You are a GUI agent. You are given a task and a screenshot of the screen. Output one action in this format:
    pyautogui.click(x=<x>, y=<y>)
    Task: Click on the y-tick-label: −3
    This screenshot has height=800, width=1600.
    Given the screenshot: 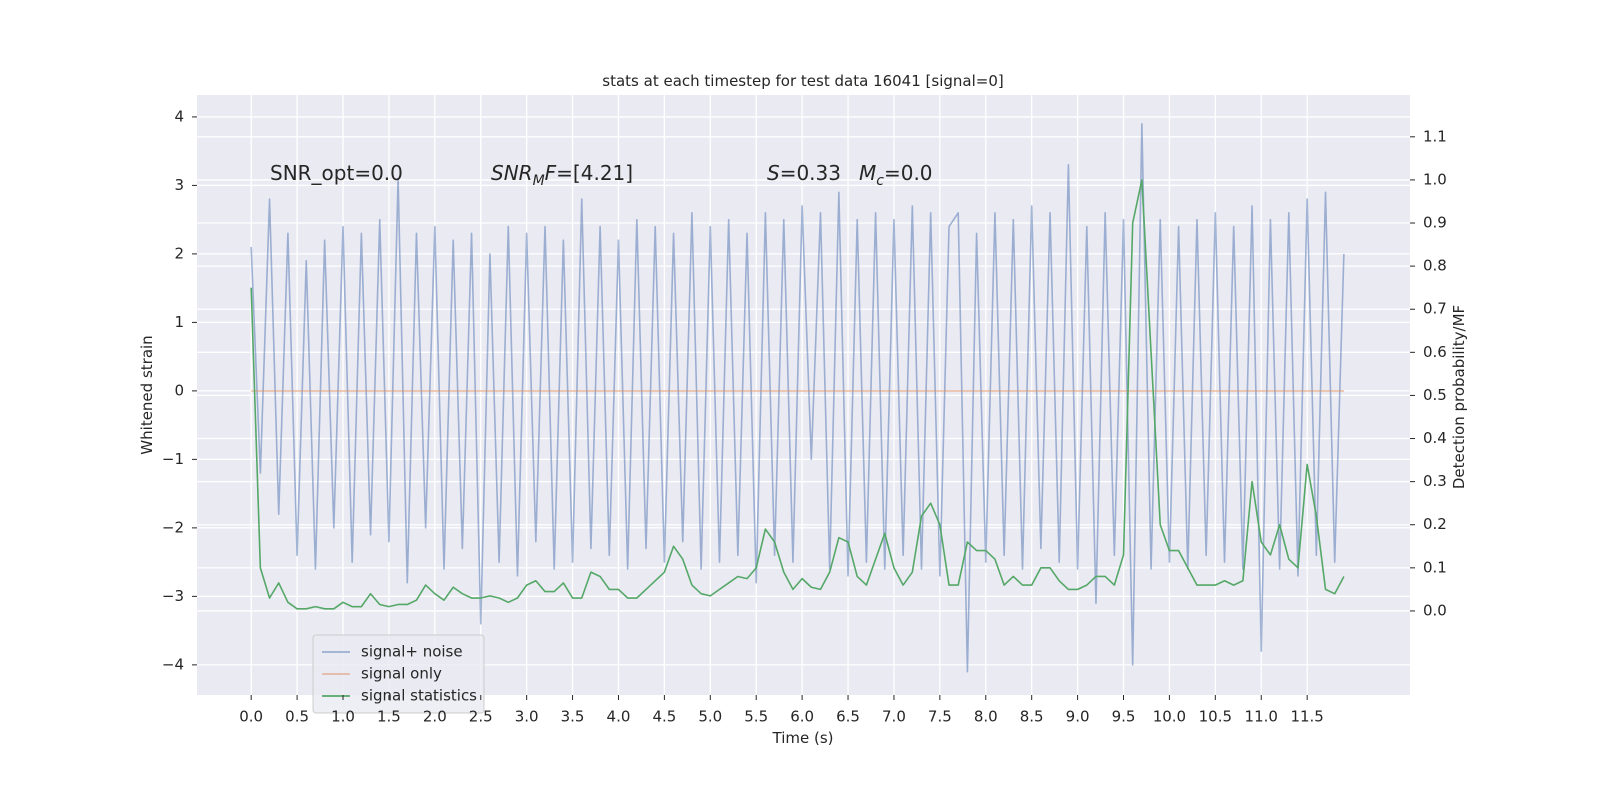 What is the action you would take?
    pyautogui.click(x=173, y=596)
    